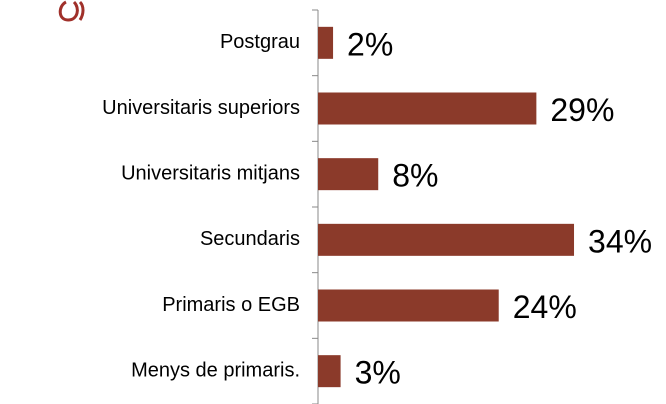  Describe the element at coordinates (210, 173) in the screenshot. I see `category-label: Universitaris mitjans` at that location.